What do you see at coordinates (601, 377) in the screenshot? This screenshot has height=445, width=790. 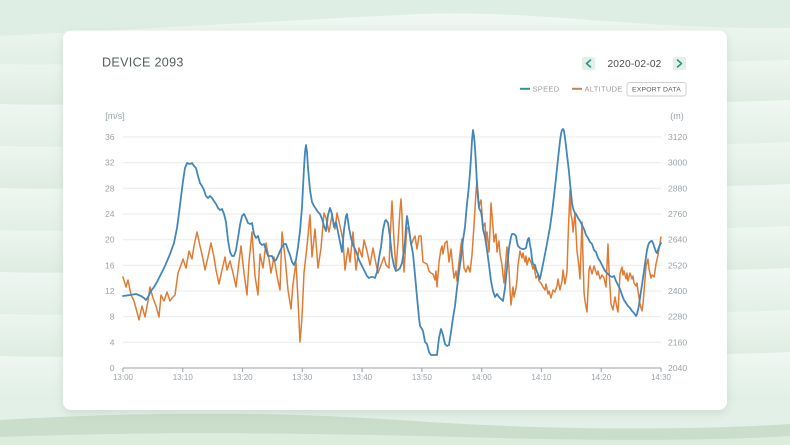 I see `svg-text: 14:20` at bounding box center [601, 377].